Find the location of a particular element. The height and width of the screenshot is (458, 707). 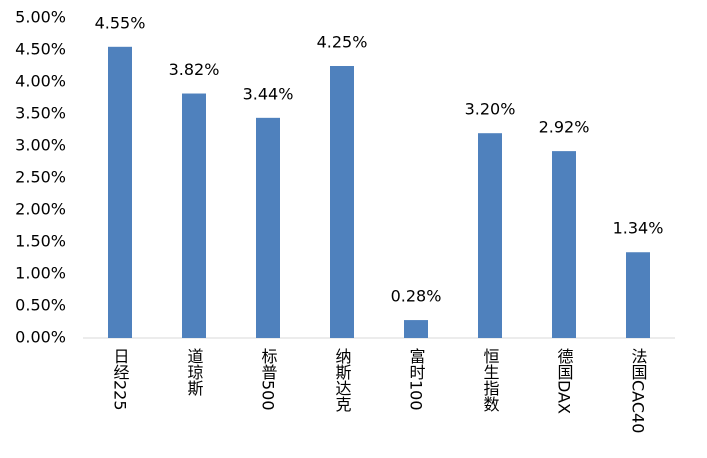

x-tick-label: 标普500 is located at coordinates (268, 379).